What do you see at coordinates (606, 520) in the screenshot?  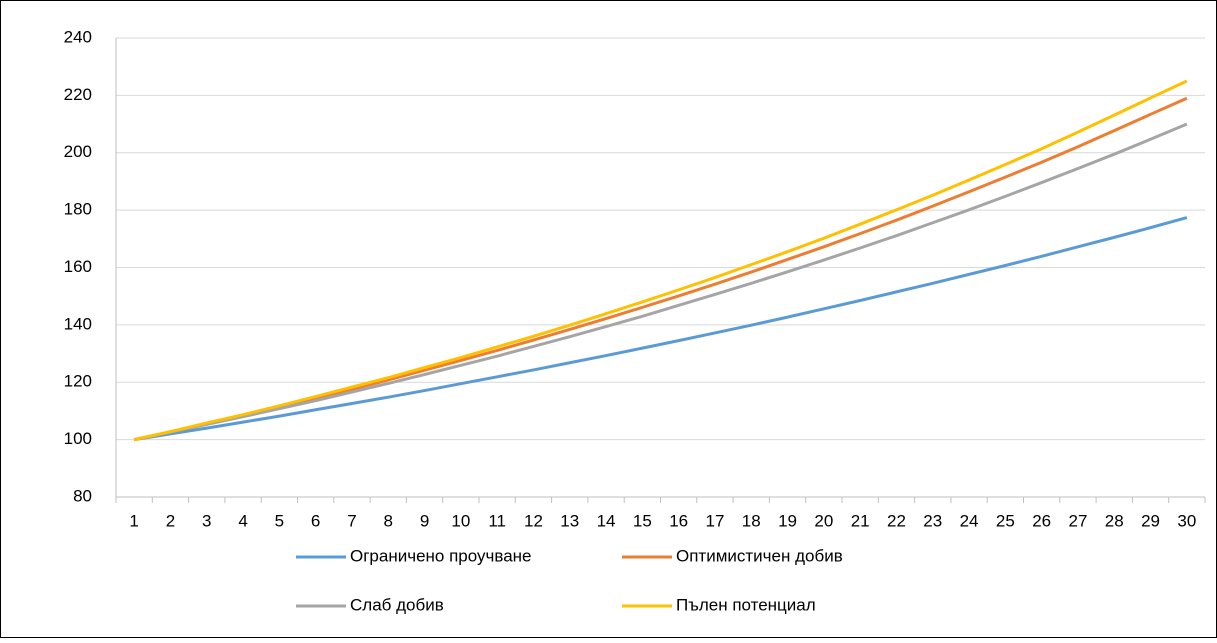 I see `x-tick-label: 14` at bounding box center [606, 520].